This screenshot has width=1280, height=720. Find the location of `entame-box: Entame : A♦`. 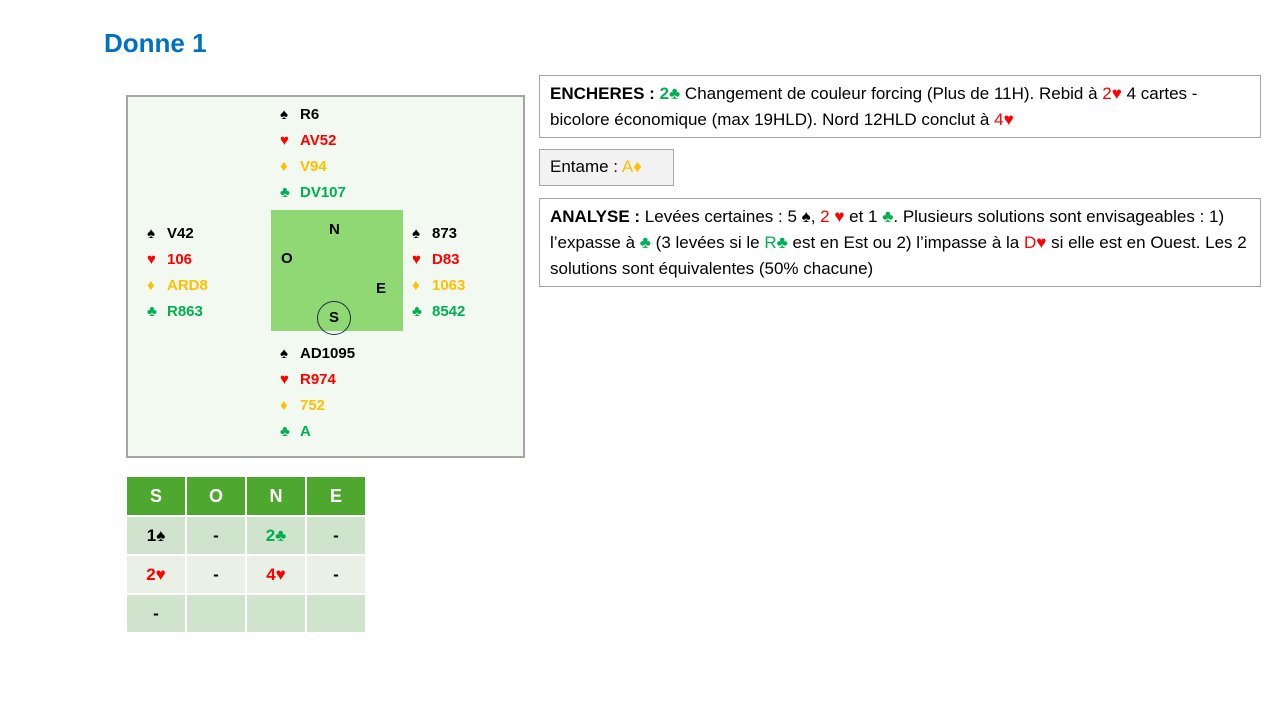

entame-box: Entame : A♦ is located at coordinates (606, 167).